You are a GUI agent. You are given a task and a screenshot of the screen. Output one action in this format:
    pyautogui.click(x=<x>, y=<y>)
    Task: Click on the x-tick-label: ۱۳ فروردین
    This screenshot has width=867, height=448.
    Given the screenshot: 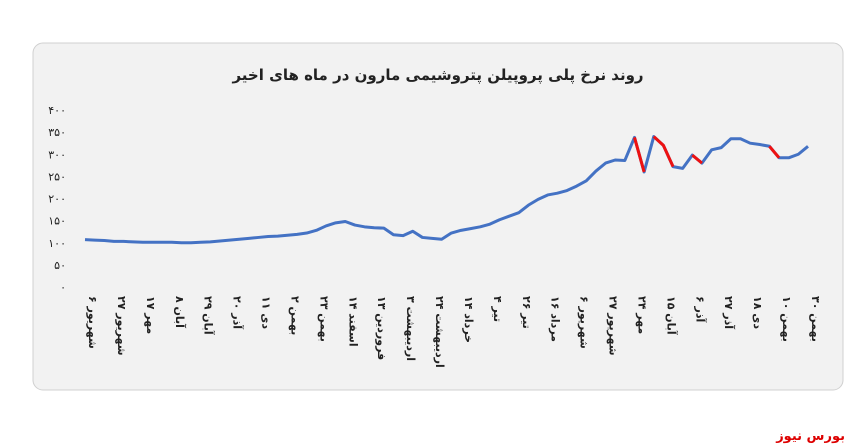 What is the action you would take?
    pyautogui.click(x=381, y=328)
    